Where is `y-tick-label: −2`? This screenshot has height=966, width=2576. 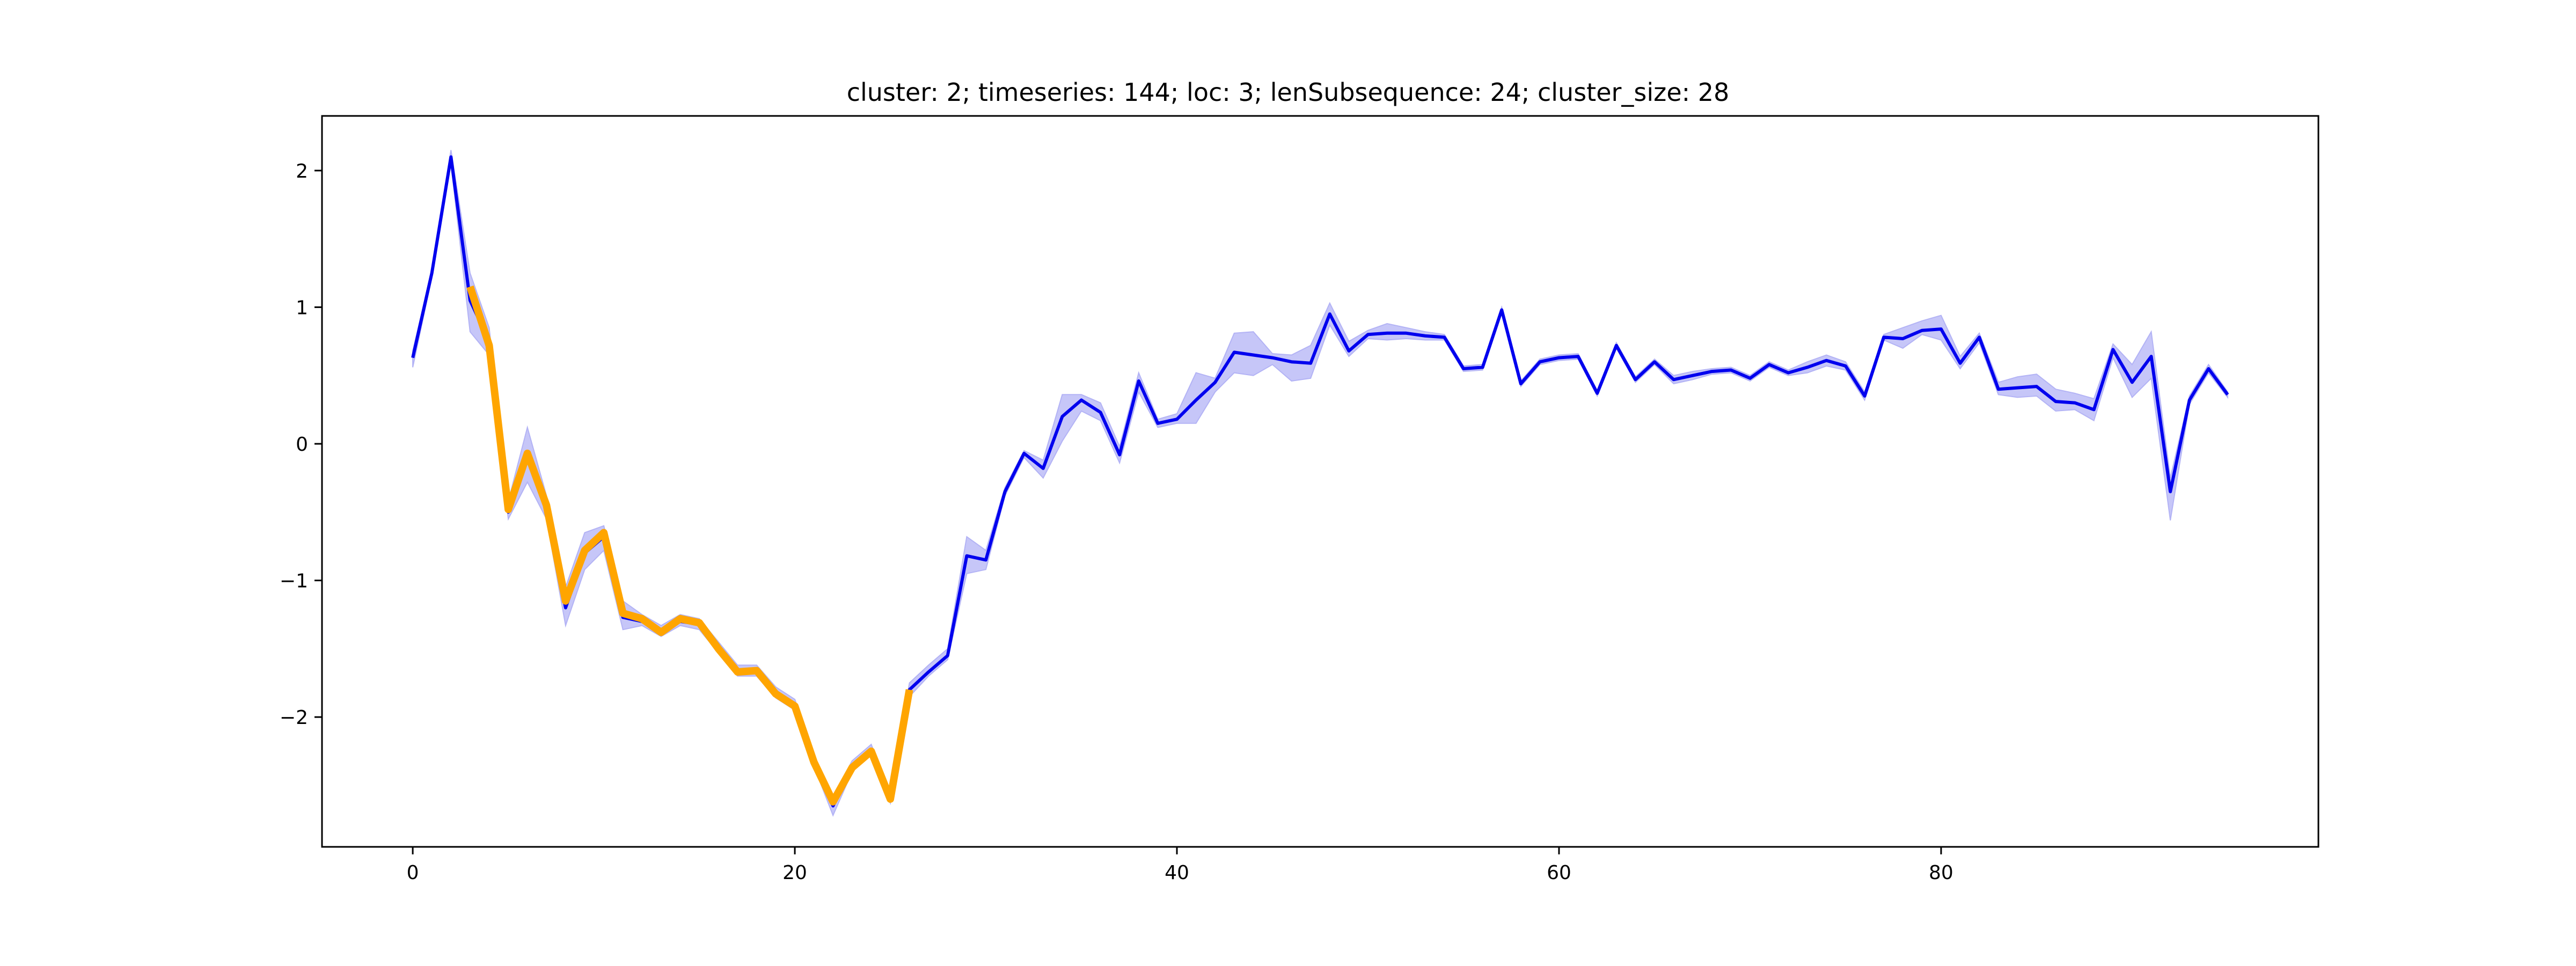 y-tick-label: −2 is located at coordinates (294, 718).